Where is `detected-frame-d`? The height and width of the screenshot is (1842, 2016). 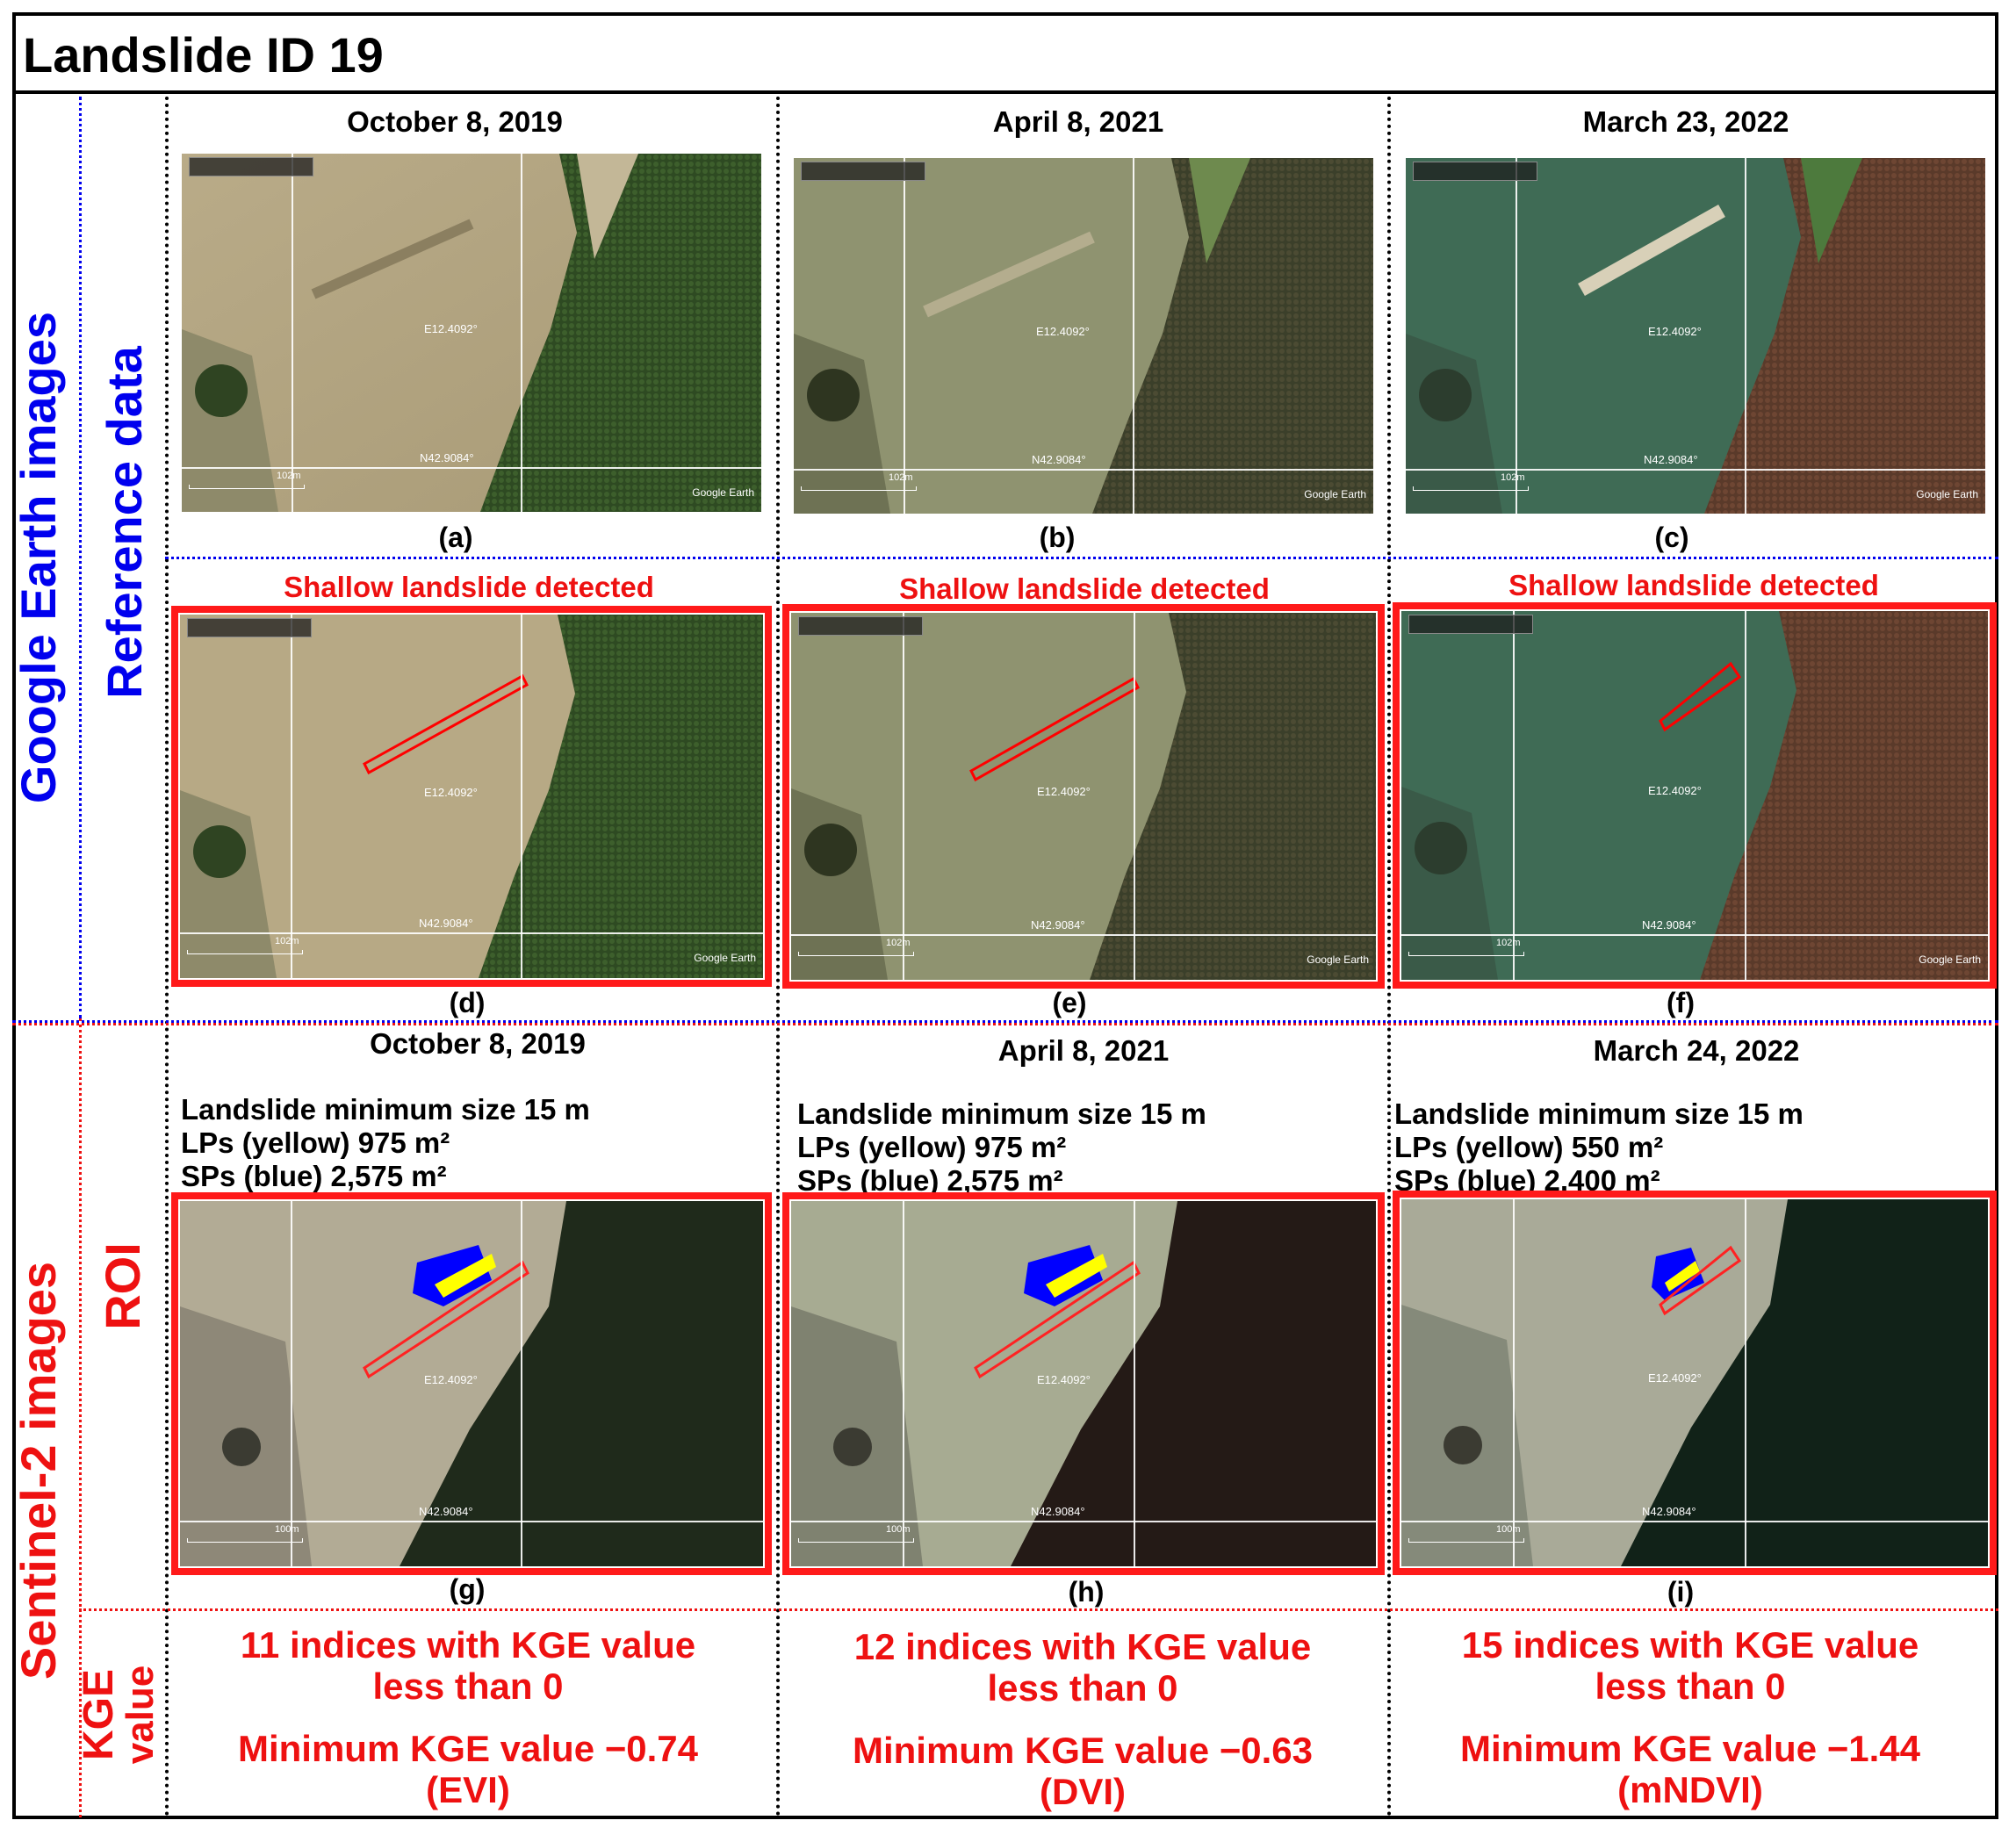
detected-frame-d is located at coordinates (471, 796).